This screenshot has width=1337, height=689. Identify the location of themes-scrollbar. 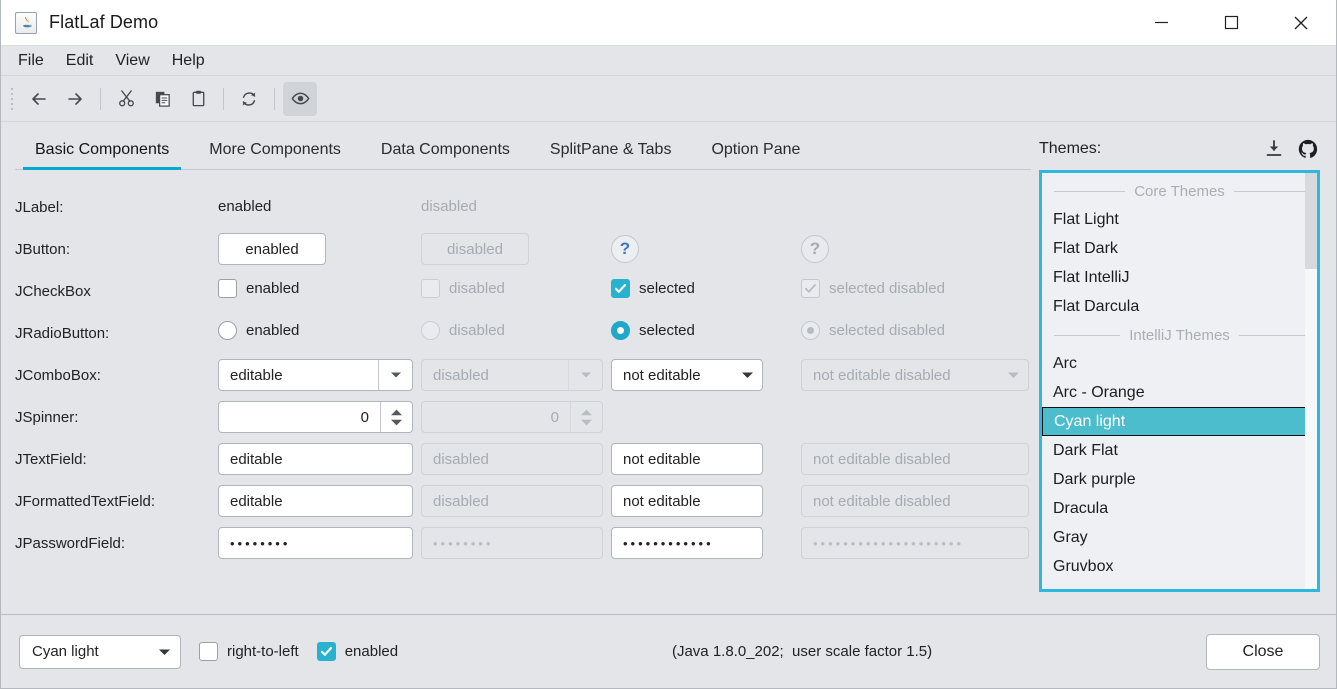
(1311, 381).